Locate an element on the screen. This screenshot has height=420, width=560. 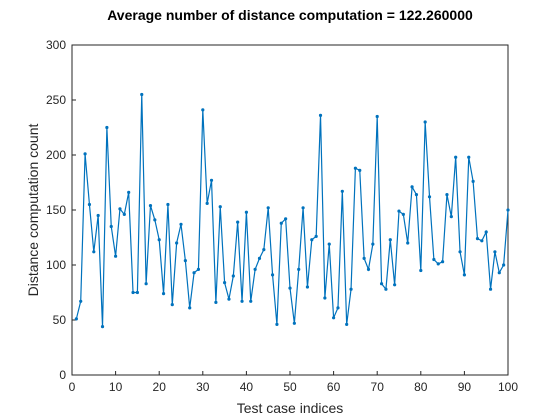
x-tick-label: 40 is located at coordinates (247, 387).